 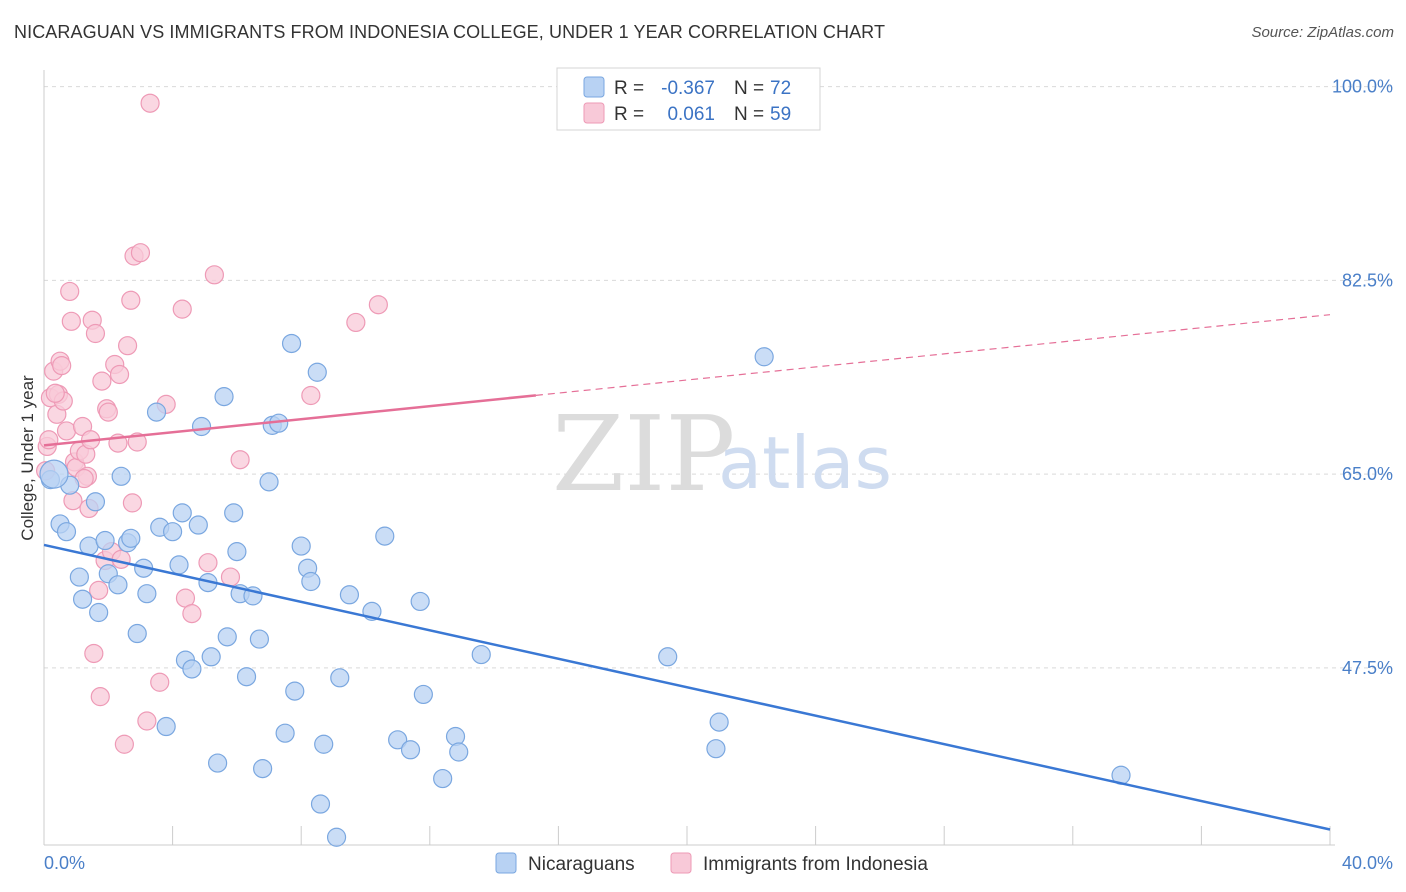 What do you see at coordinates (749, 88) in the screenshot?
I see `legend-n-label-1: N =` at bounding box center [749, 88].